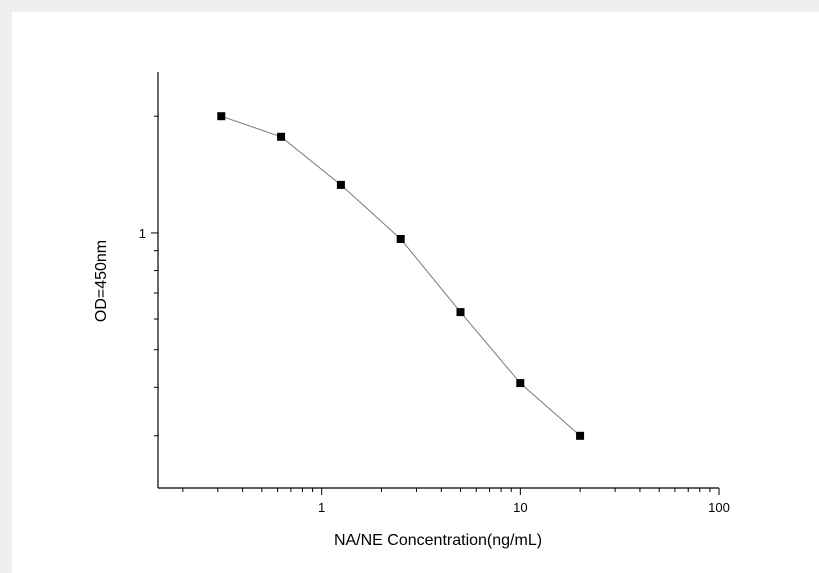  Describe the element at coordinates (101, 281) in the screenshot. I see `y-axis-title: OD=450nm` at that location.